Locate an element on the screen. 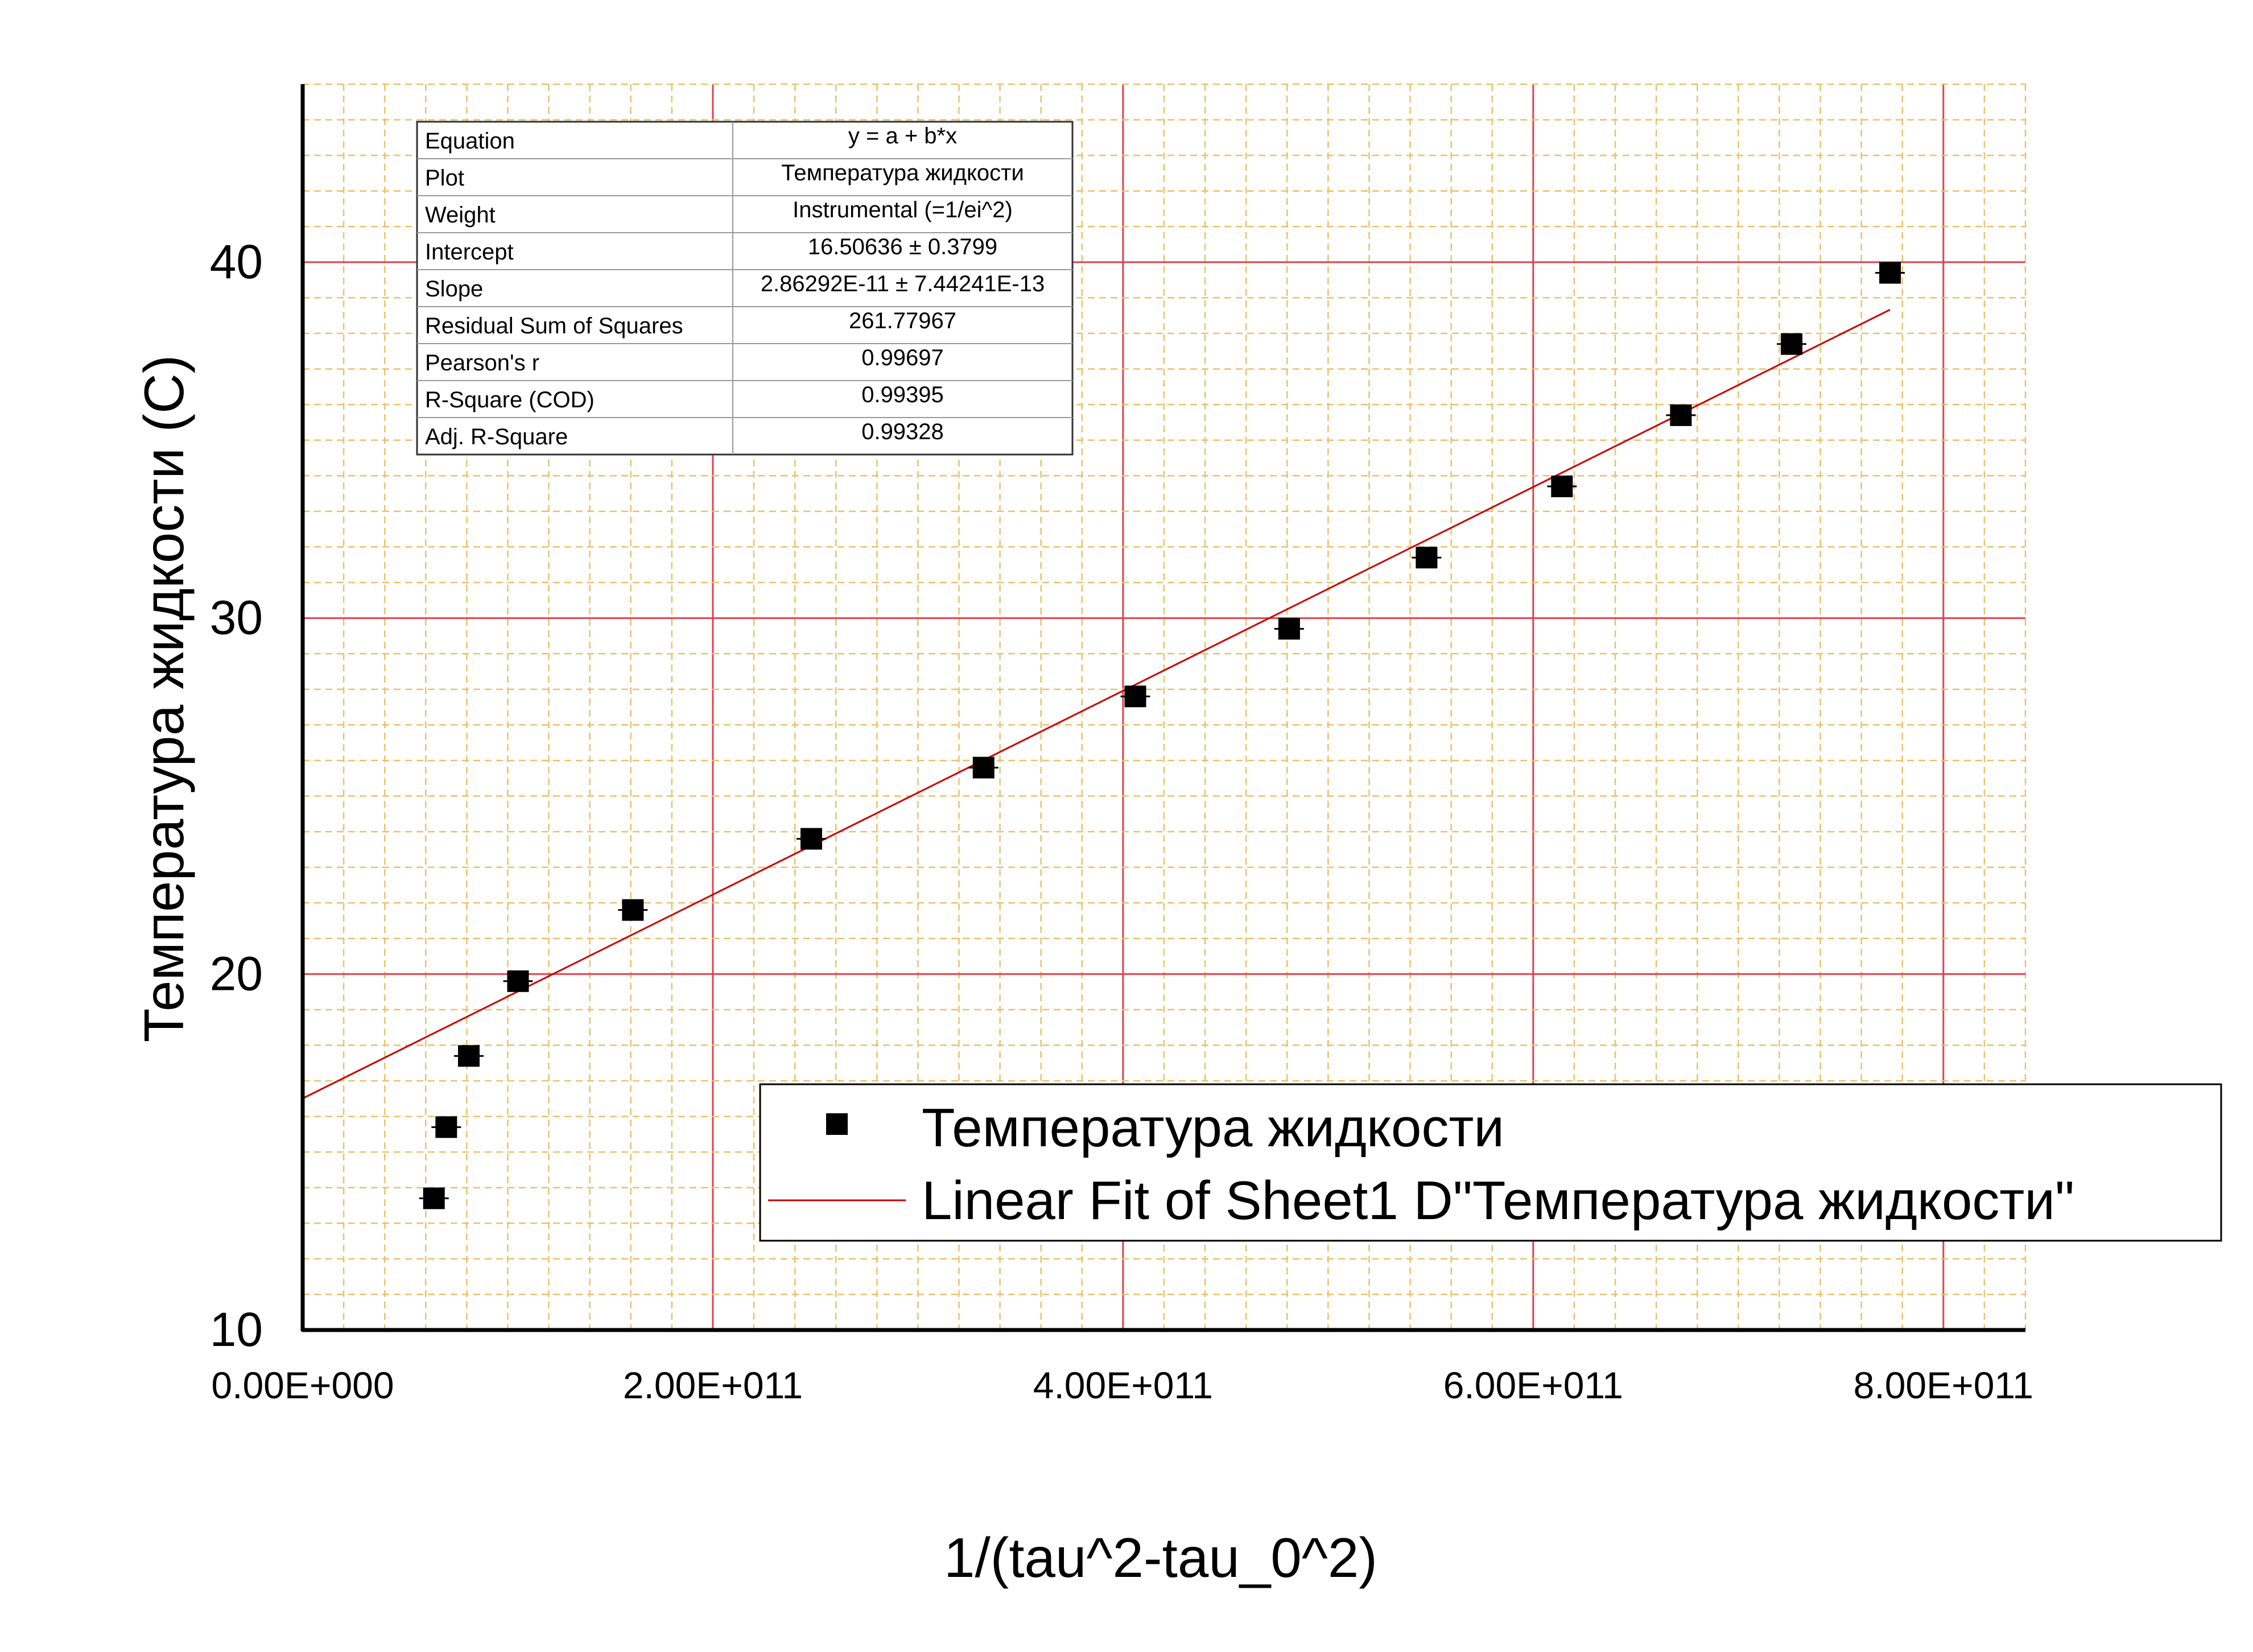  fit-table-label: Equation is located at coordinates (470, 141).